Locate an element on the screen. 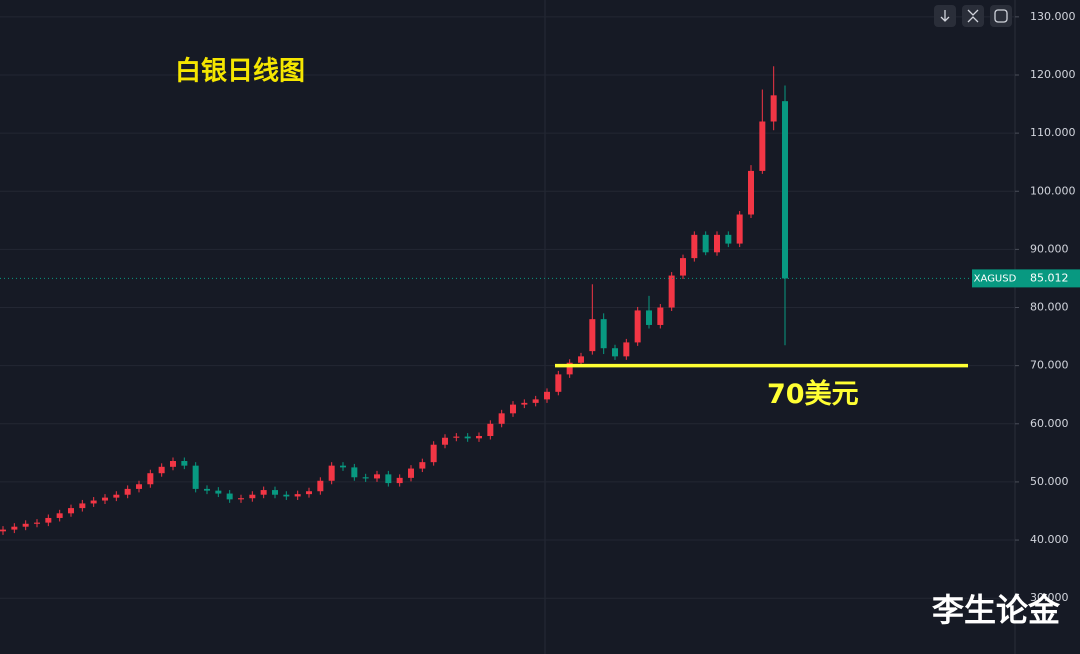 This screenshot has width=1080, height=654. y-tick-label: 60.000 is located at coordinates (1049, 423).